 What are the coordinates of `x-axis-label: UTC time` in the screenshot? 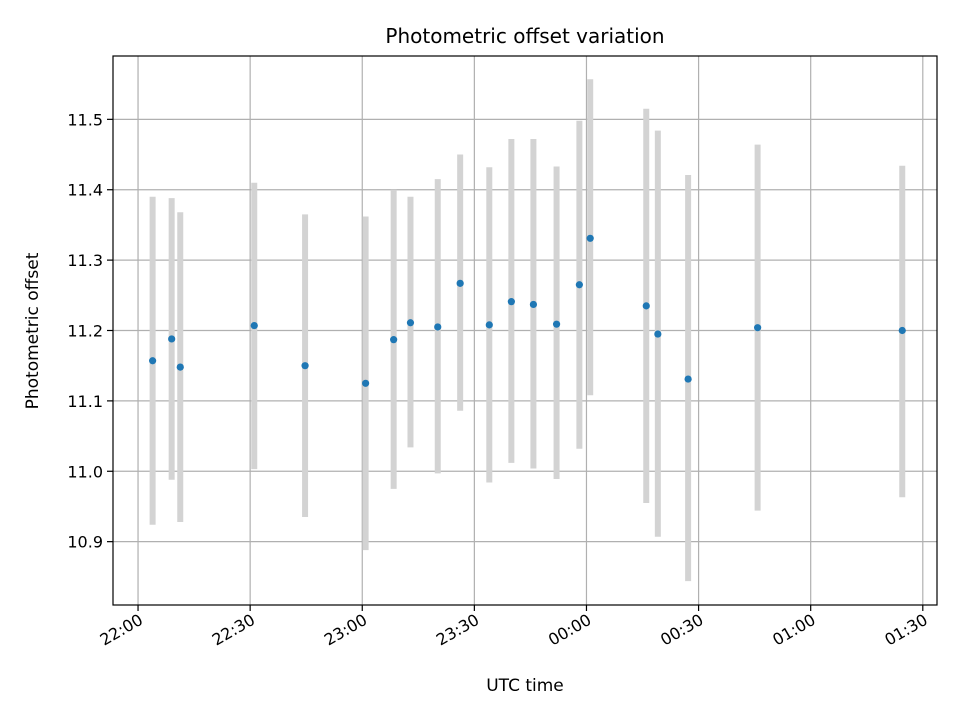 It's located at (525, 686).